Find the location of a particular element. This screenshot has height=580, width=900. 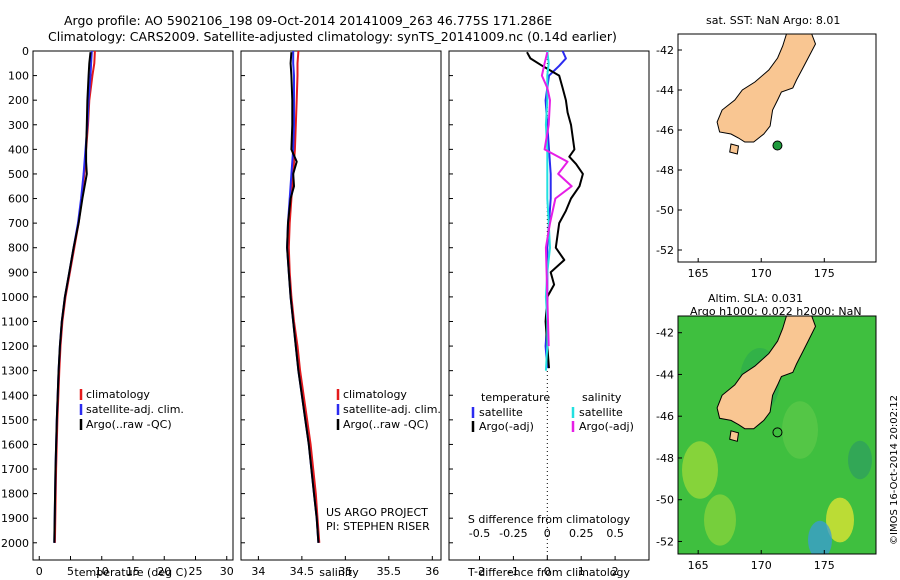

y-tick-label: 400 is located at coordinates (18, 149).